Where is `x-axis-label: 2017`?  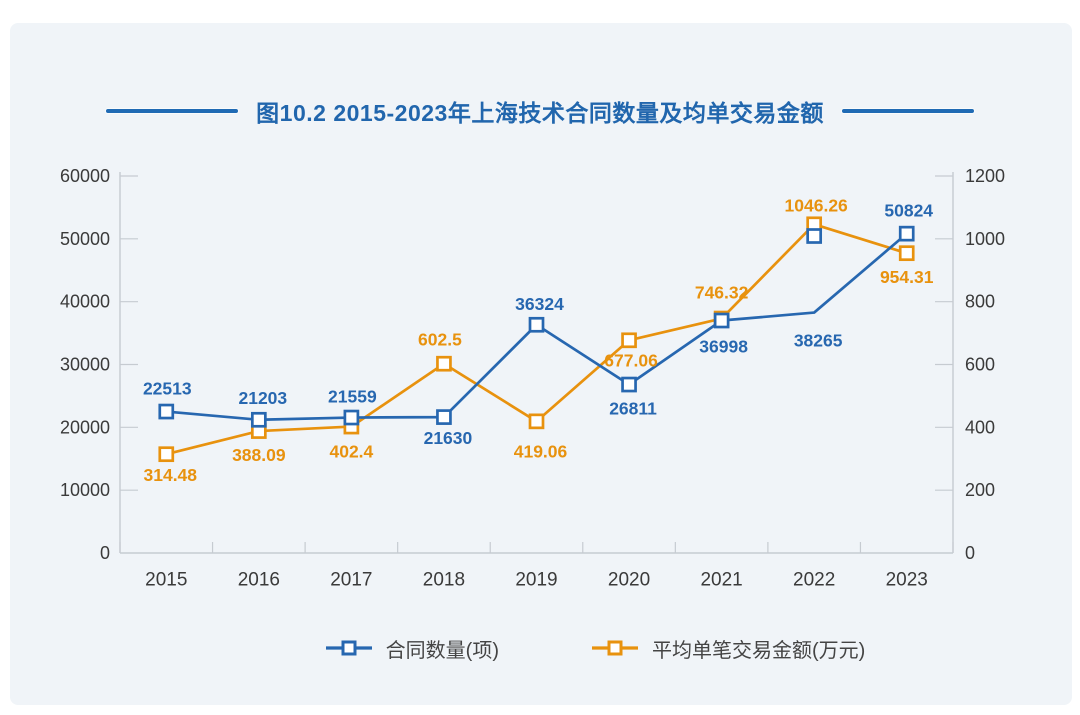 x-axis-label: 2017 is located at coordinates (351, 580).